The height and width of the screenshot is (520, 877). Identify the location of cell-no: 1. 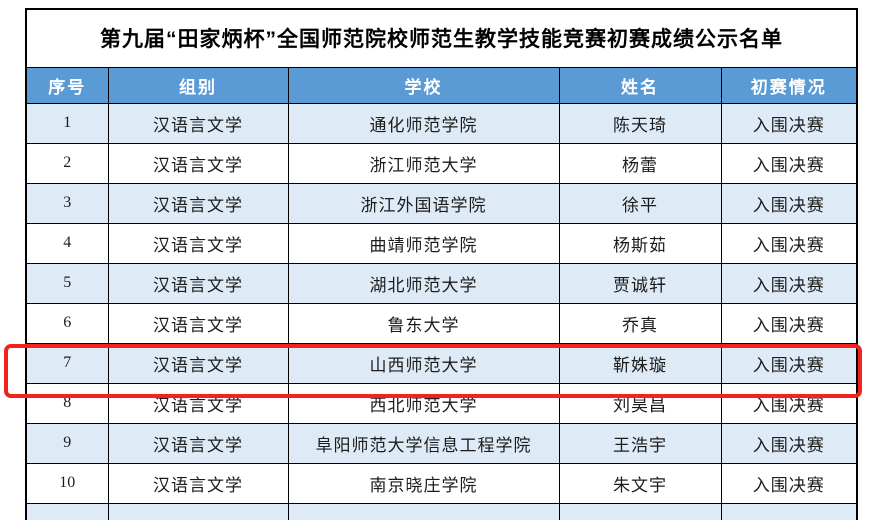
(67, 123).